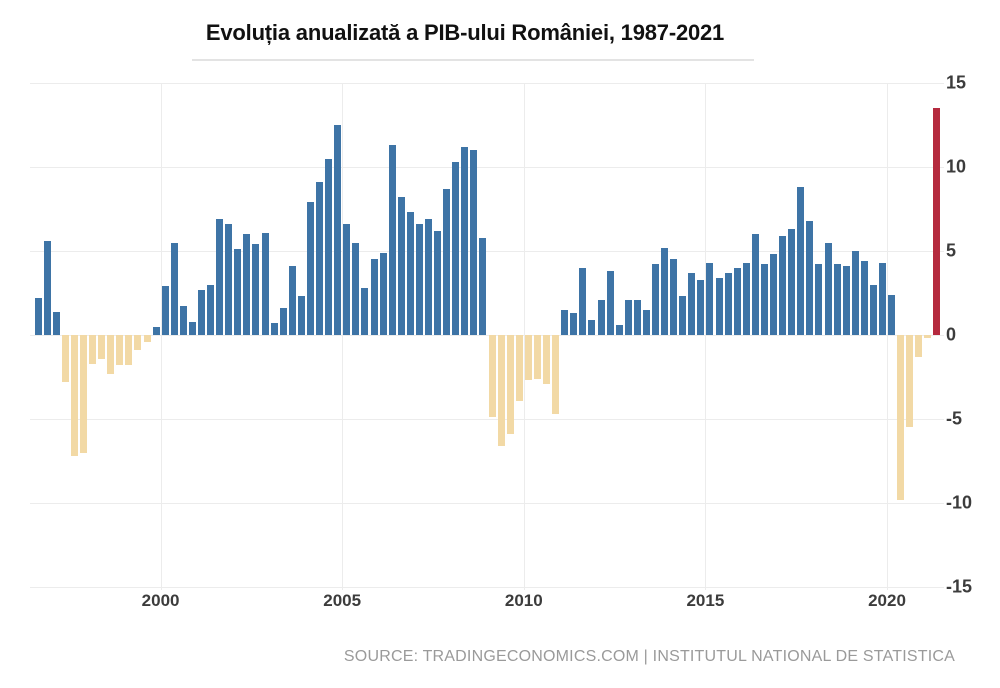  I want to click on bar-1998Q2, so click(102, 347).